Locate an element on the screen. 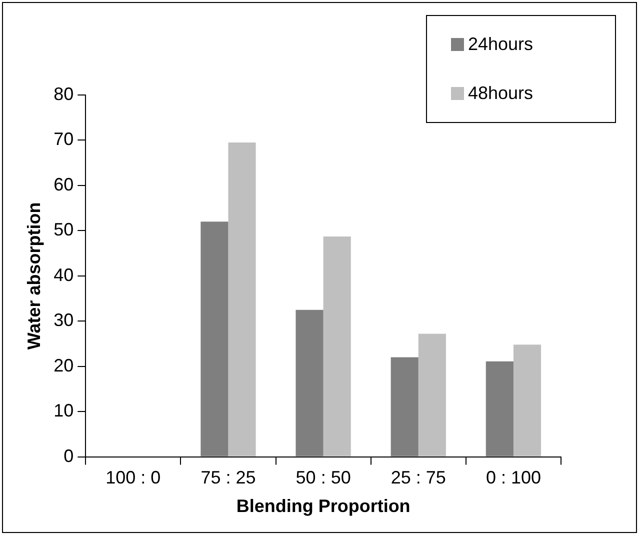  y-tick-label: 60 is located at coordinates (64, 184).